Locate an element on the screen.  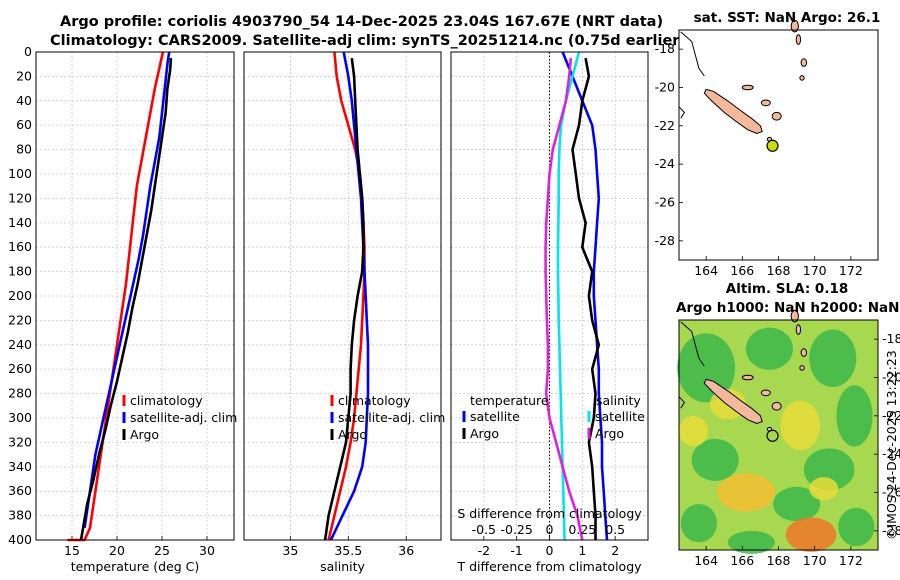
series-line-salinity-argo is located at coordinates (564, 299).